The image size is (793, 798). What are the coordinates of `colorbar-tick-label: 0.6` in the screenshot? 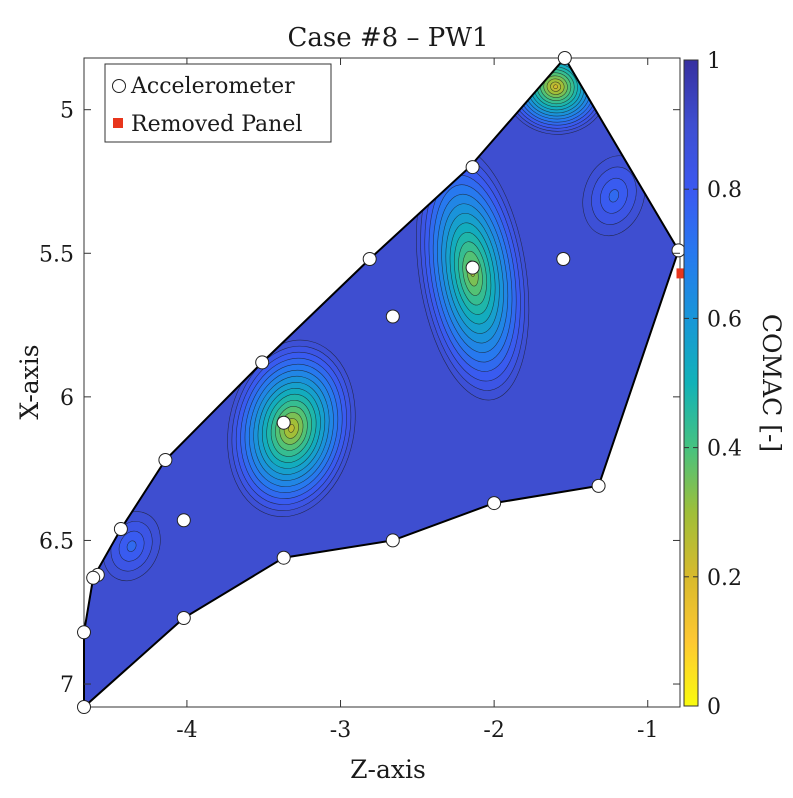 It's located at (724, 319).